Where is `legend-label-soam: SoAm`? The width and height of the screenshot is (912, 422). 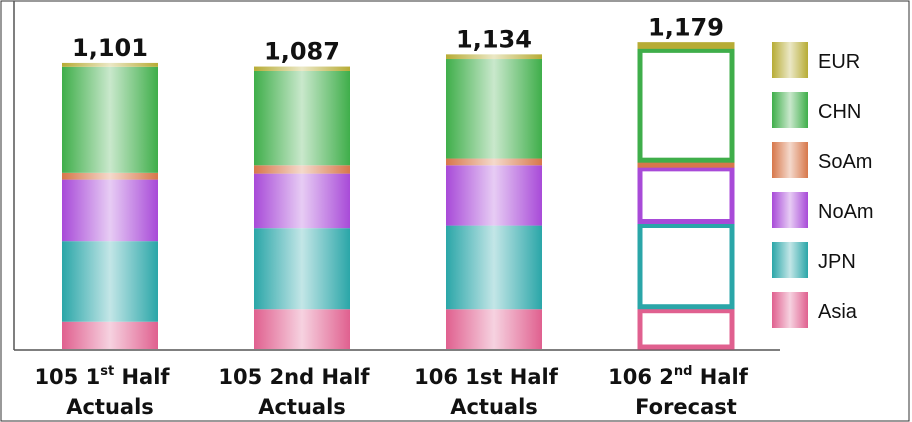
legend-label-soam: SoAm is located at coordinates (845, 162).